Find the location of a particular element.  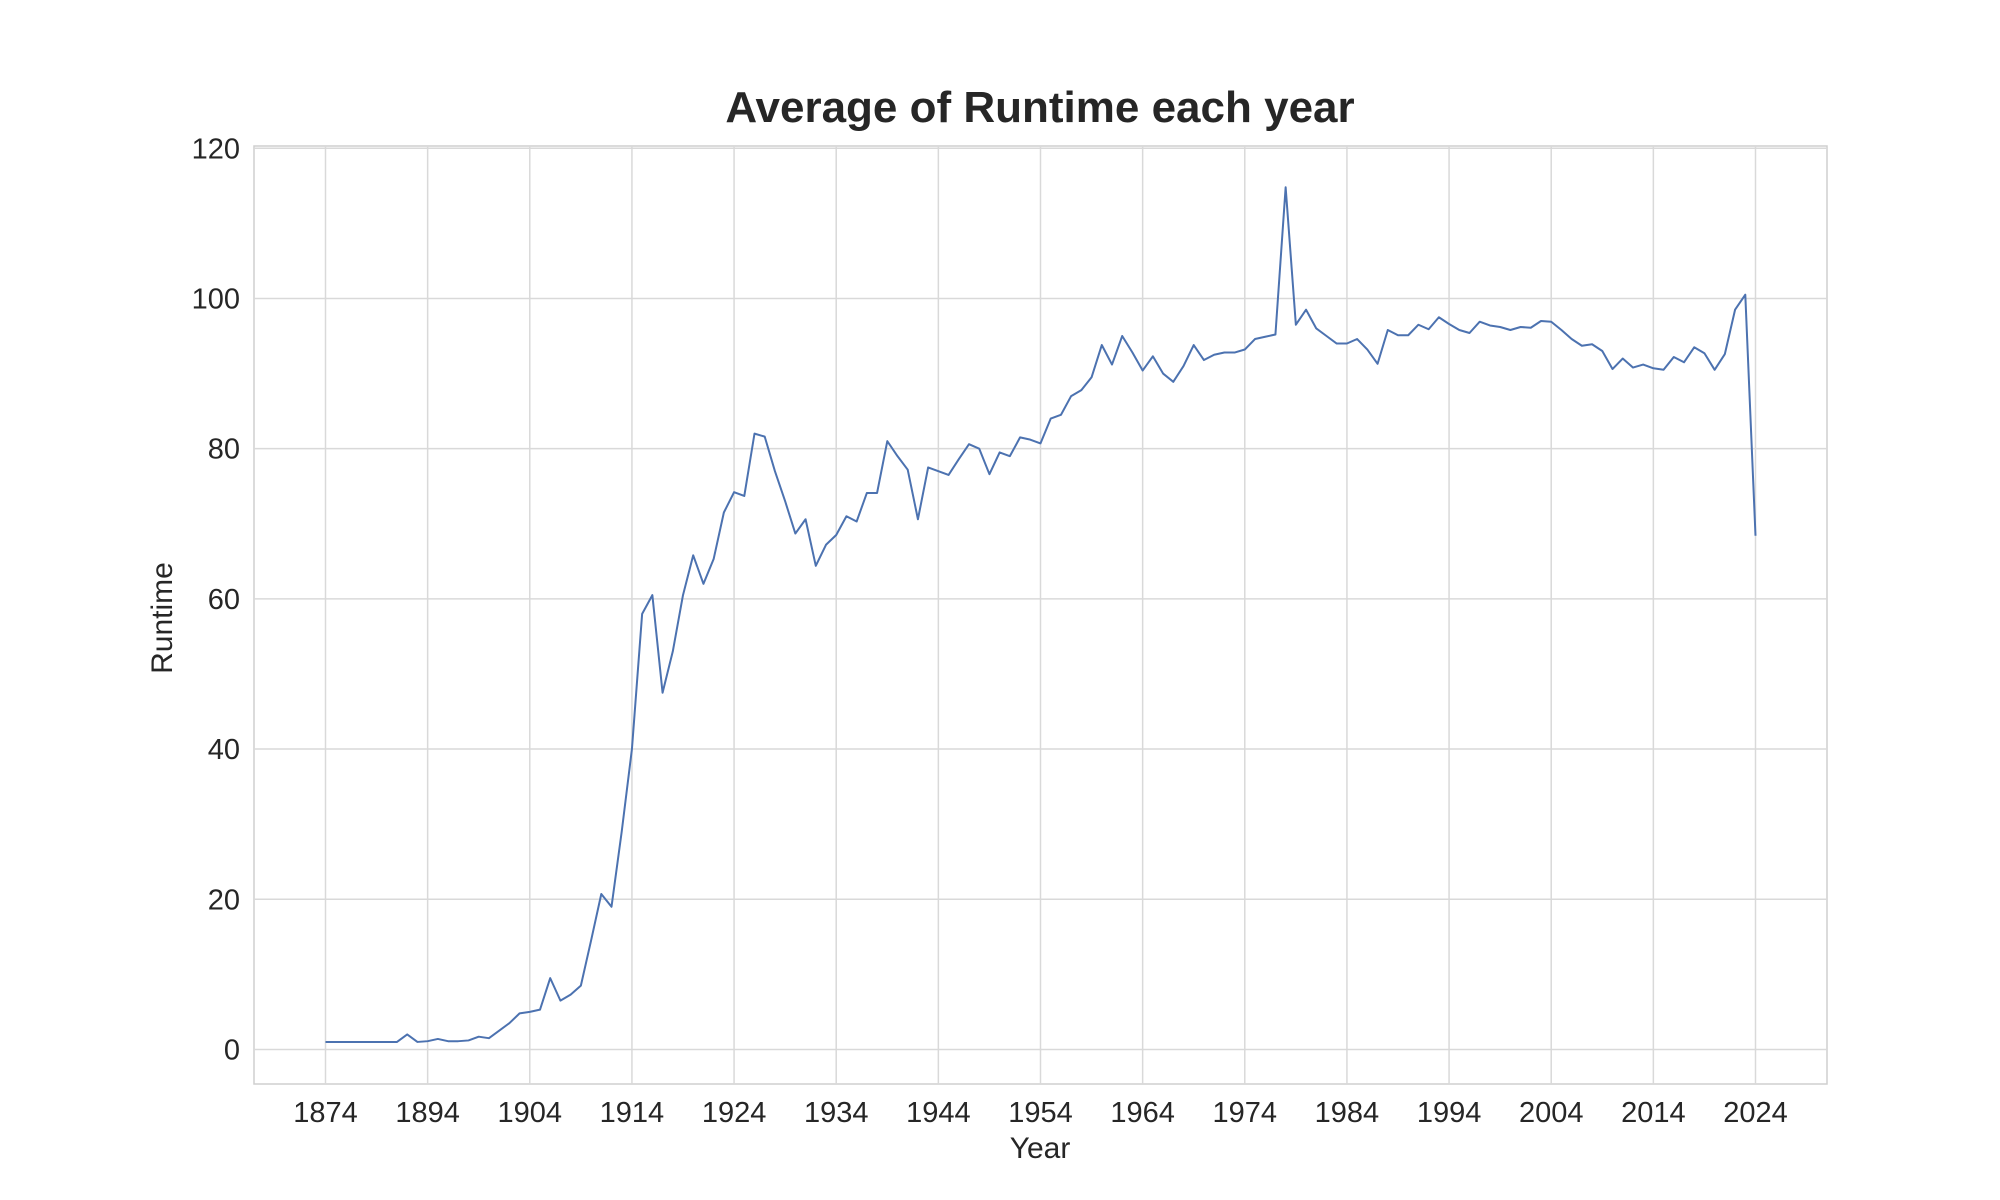

y-tick-label: 100 is located at coordinates (216, 299).